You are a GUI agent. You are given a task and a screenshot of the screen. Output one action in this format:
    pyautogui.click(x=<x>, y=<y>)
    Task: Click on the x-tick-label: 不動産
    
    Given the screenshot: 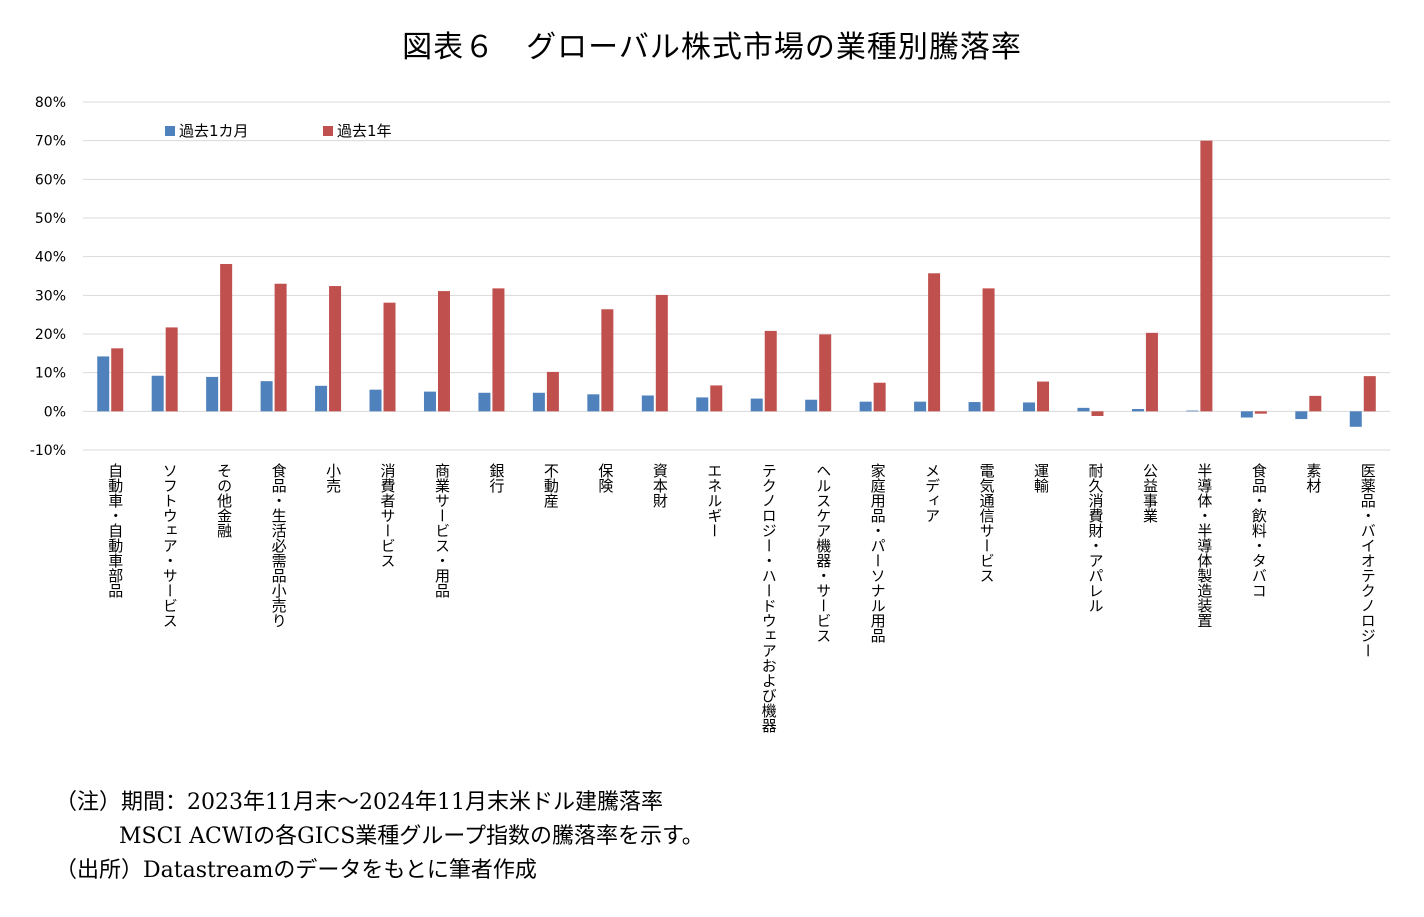 What is the action you would take?
    pyautogui.click(x=551, y=486)
    